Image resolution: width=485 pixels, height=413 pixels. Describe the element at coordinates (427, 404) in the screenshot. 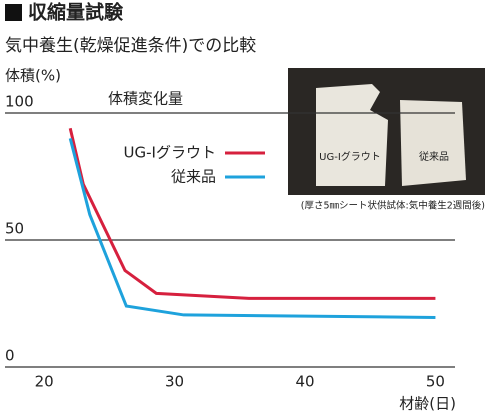

I see `x-axis-label: 材齢(日)` at that location.